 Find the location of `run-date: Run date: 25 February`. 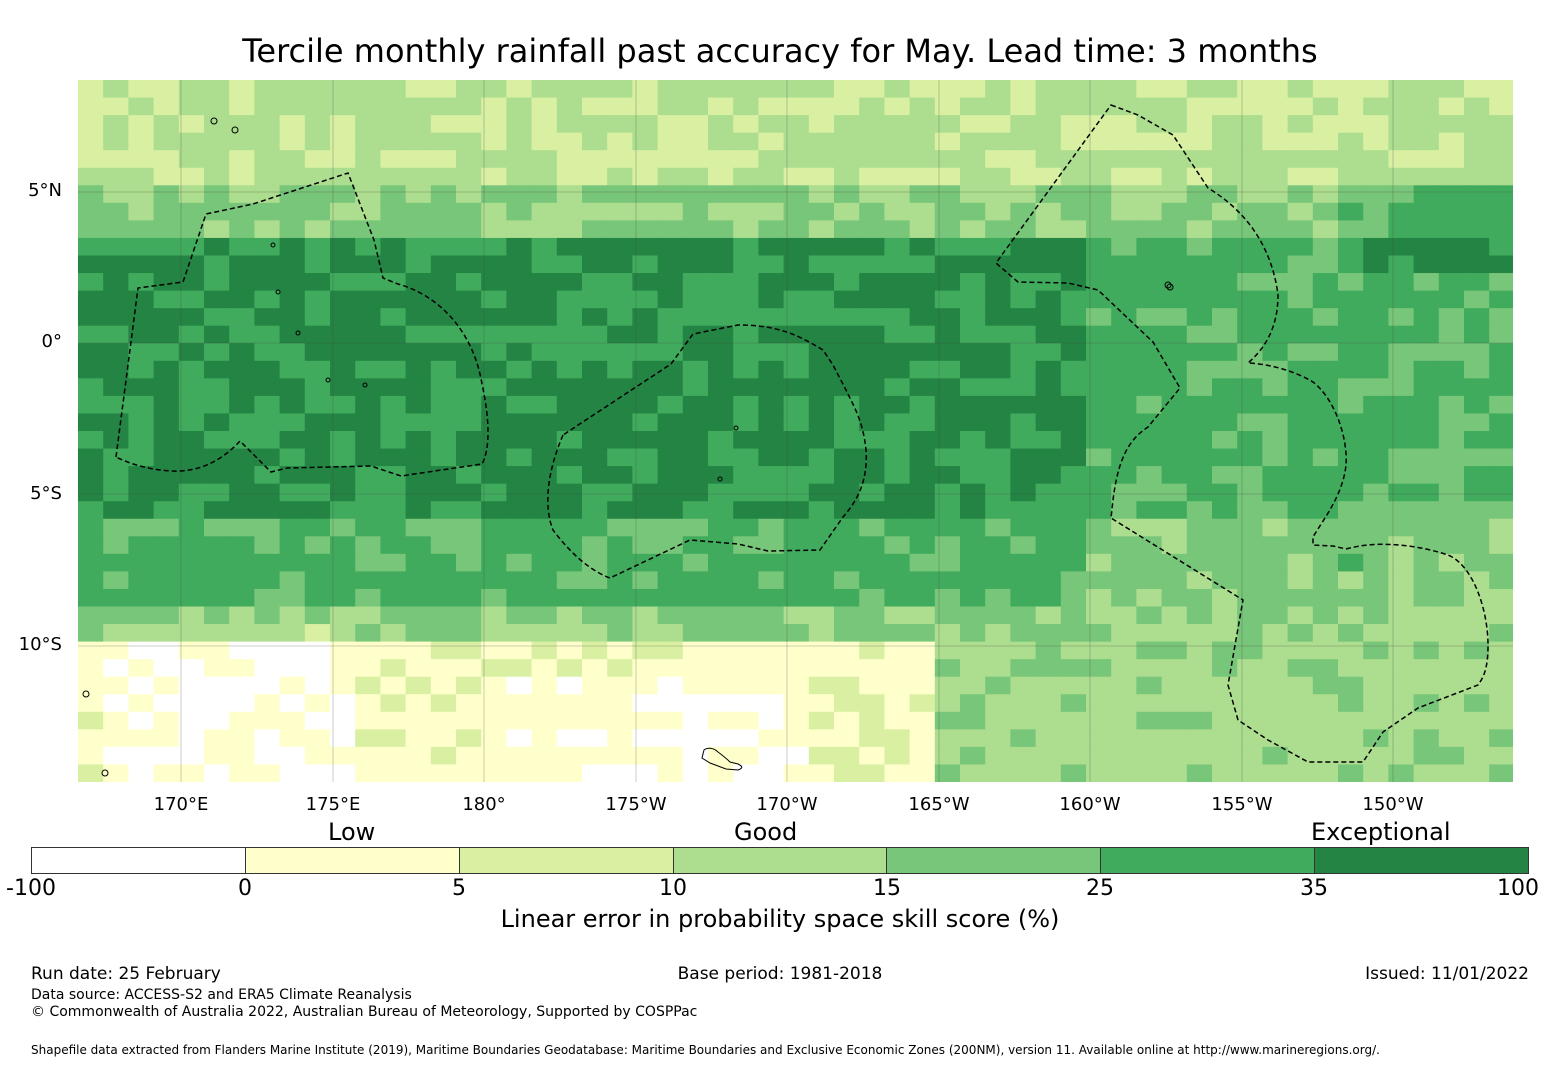

run-date: Run date: 25 February is located at coordinates (126, 974).